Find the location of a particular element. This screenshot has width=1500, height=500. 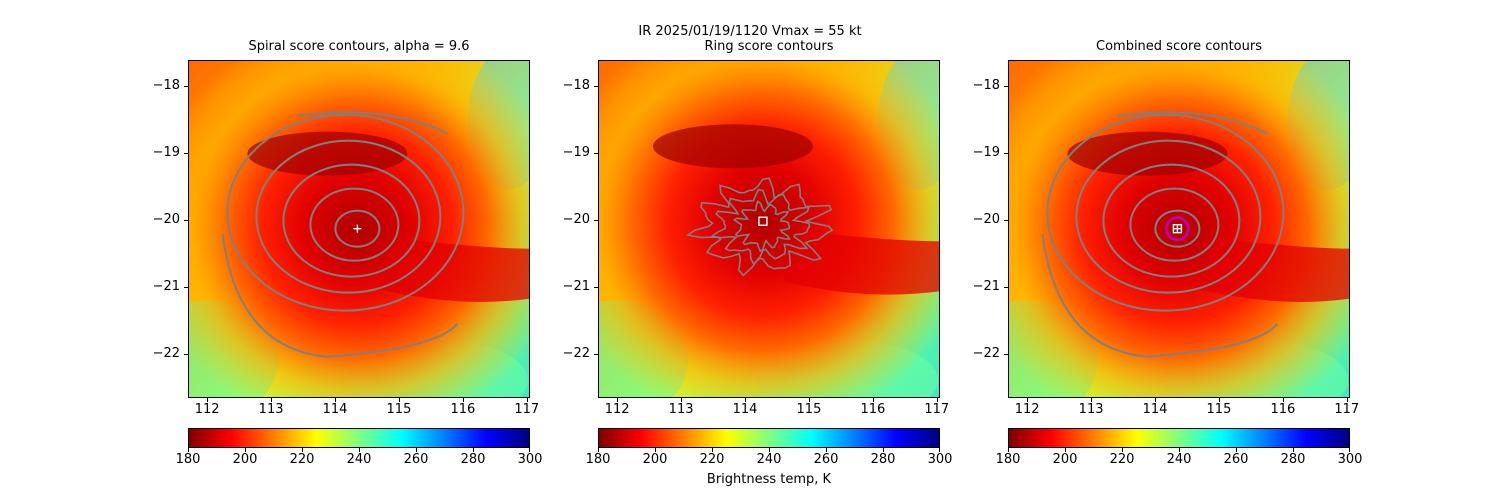

panel-title: Ring score contours is located at coordinates (769, 46).